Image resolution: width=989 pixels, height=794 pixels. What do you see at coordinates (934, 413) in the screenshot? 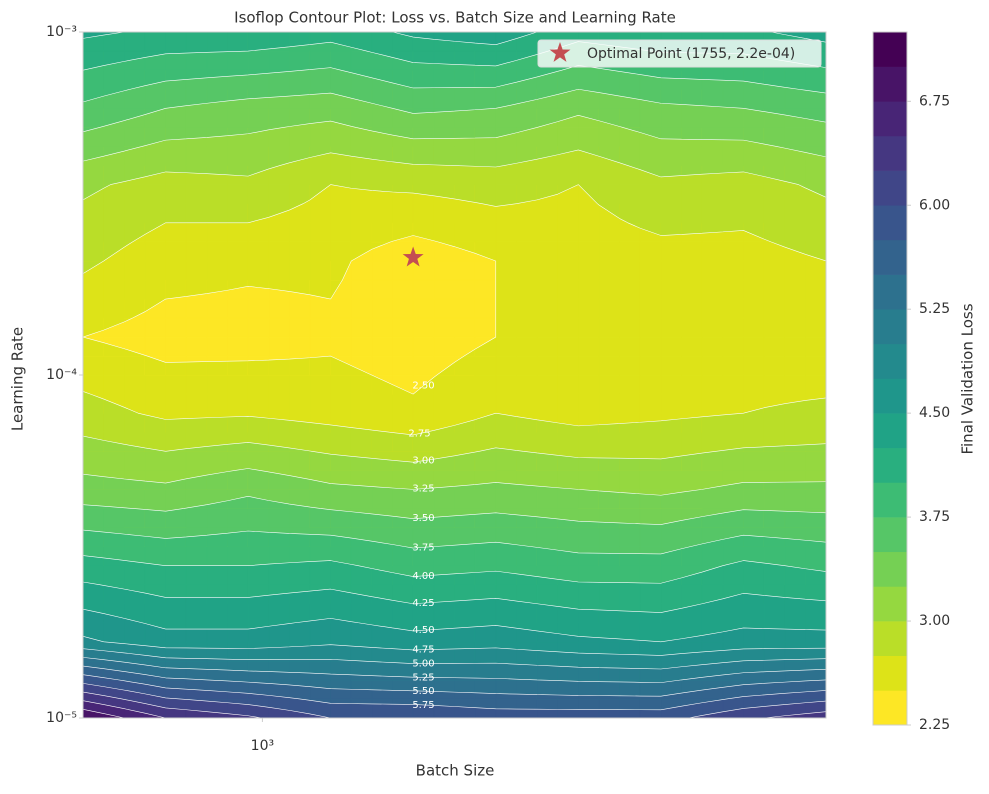
I see `colorbar-tick-label: 4.50` at bounding box center [934, 413].